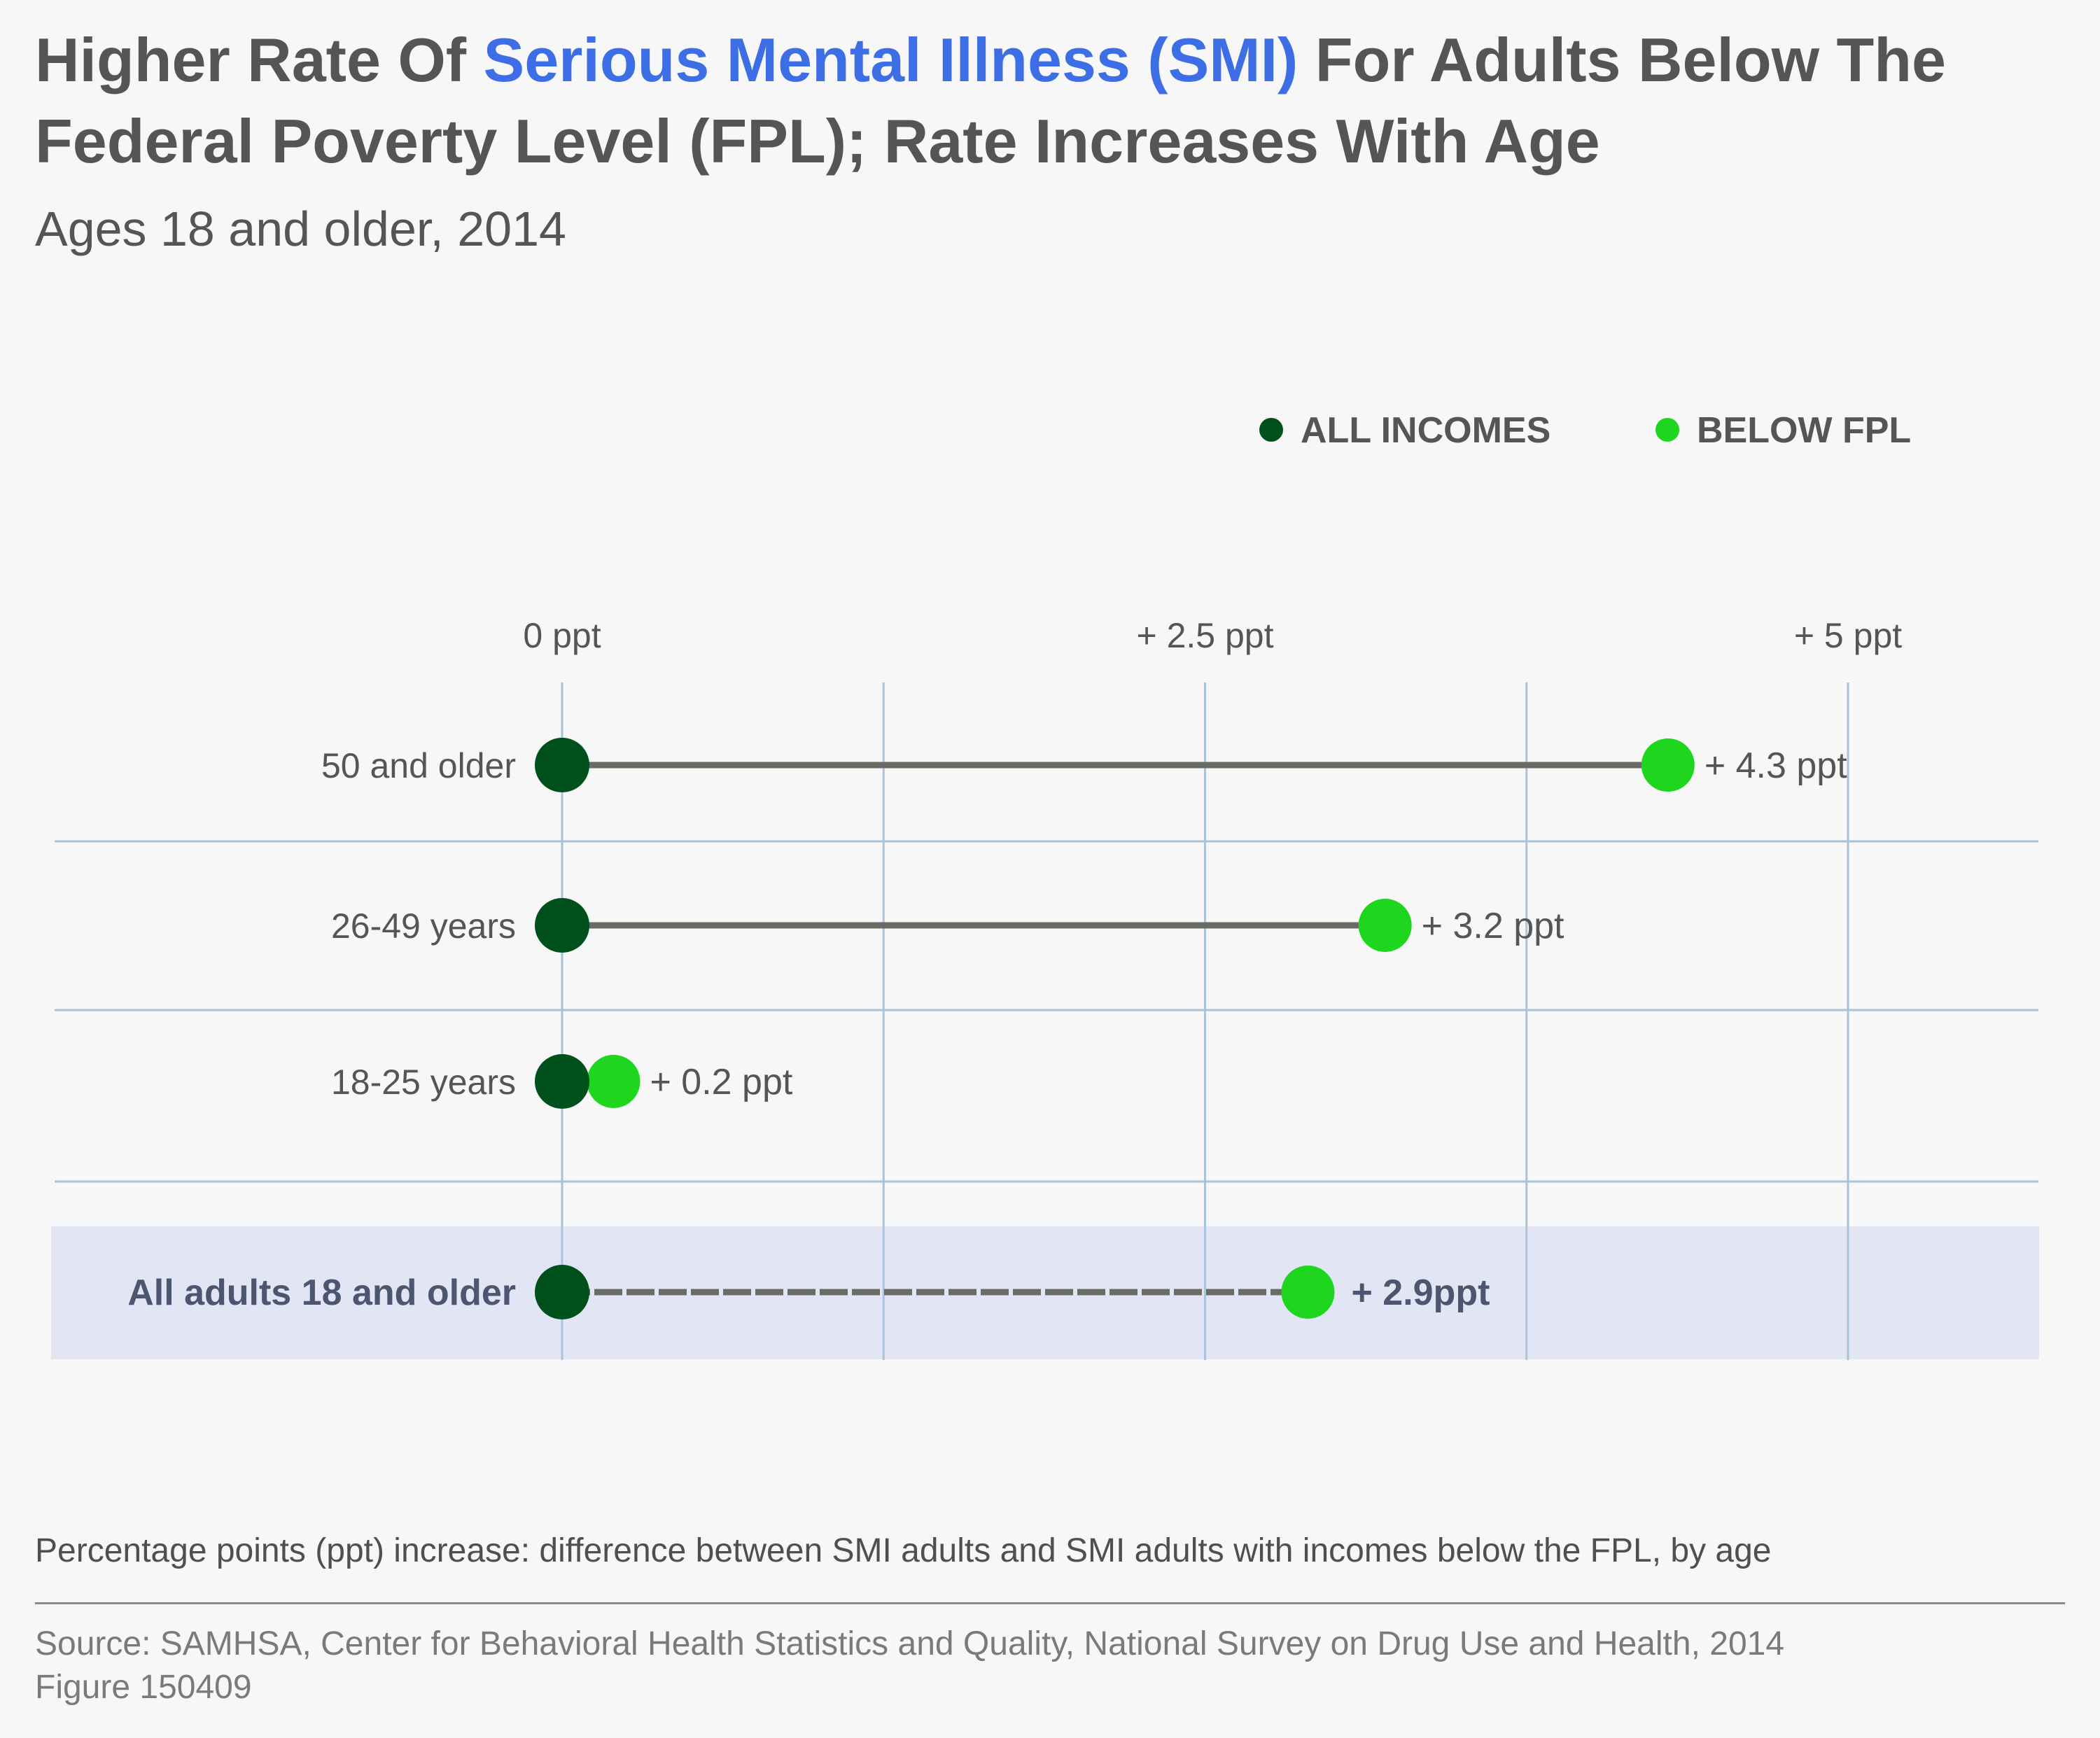 This screenshot has height=1738, width=2100. I want to click on title-part-1: Higher Rate Of, so click(259, 59).